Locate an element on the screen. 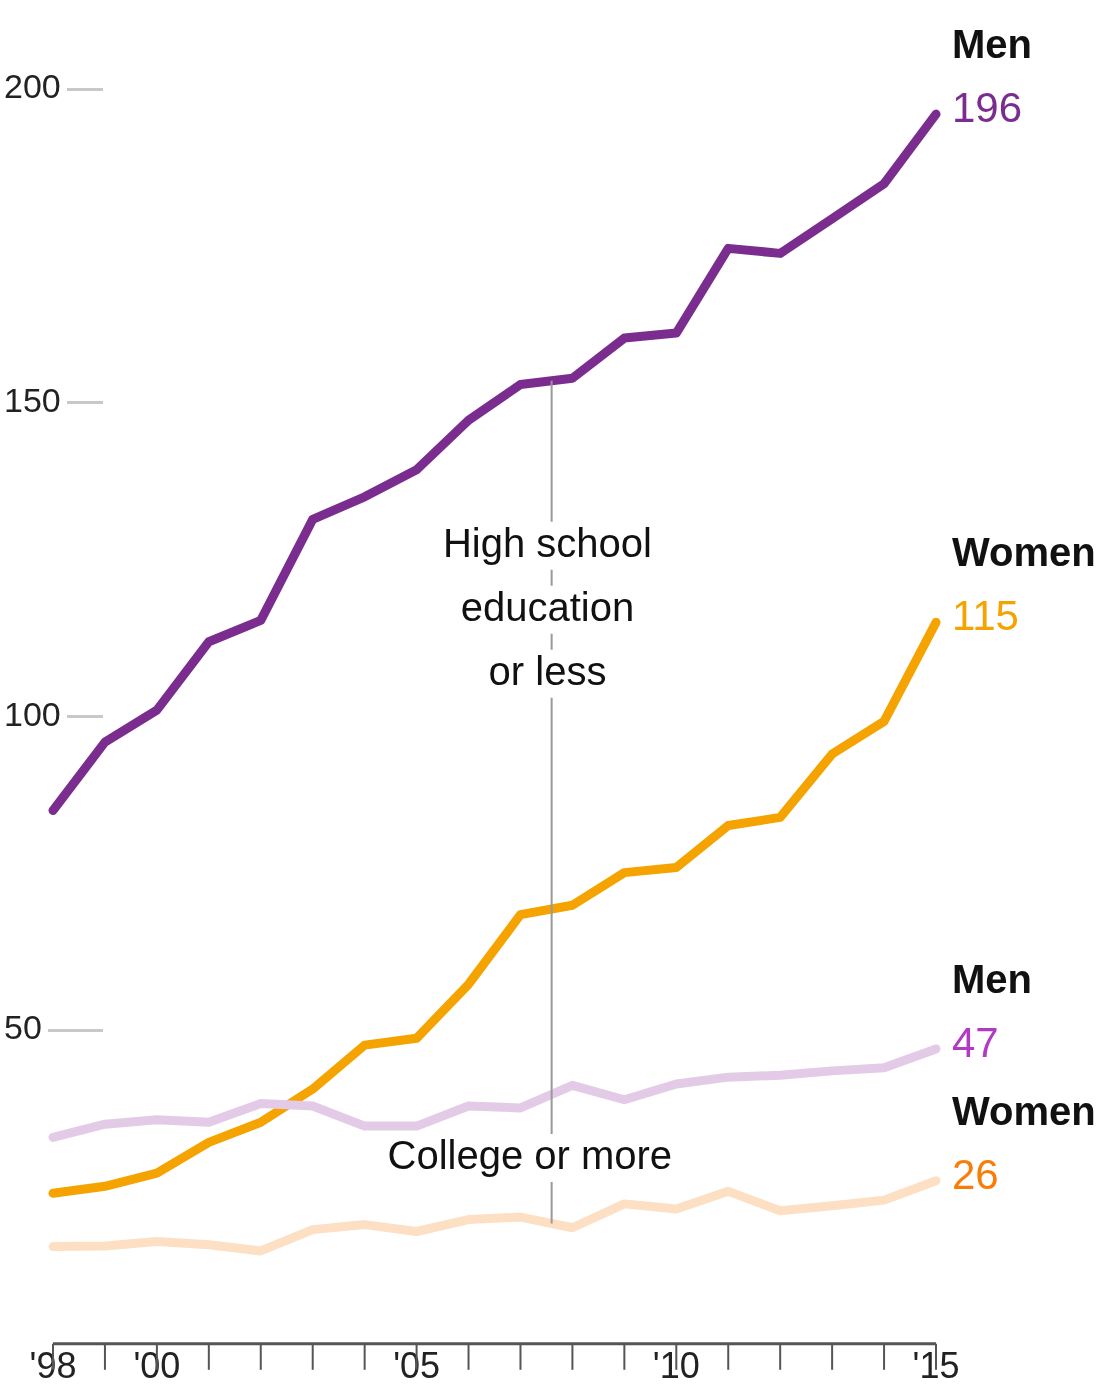  y-tick-label: 150 is located at coordinates (32, 400).